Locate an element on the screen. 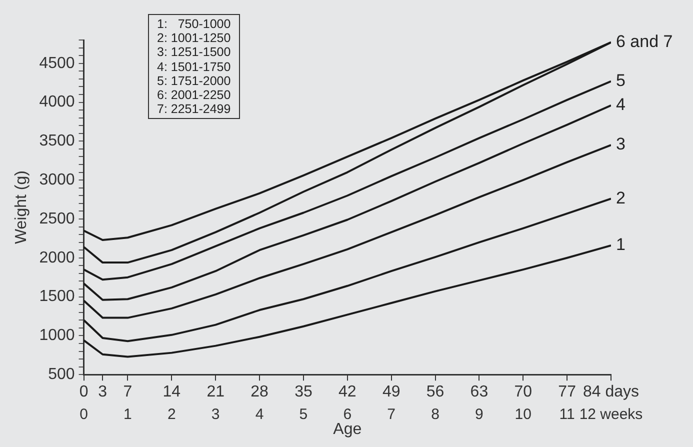 Image resolution: width=693 pixels, height=447 pixels. y-tick-label: 2500 is located at coordinates (57, 219).